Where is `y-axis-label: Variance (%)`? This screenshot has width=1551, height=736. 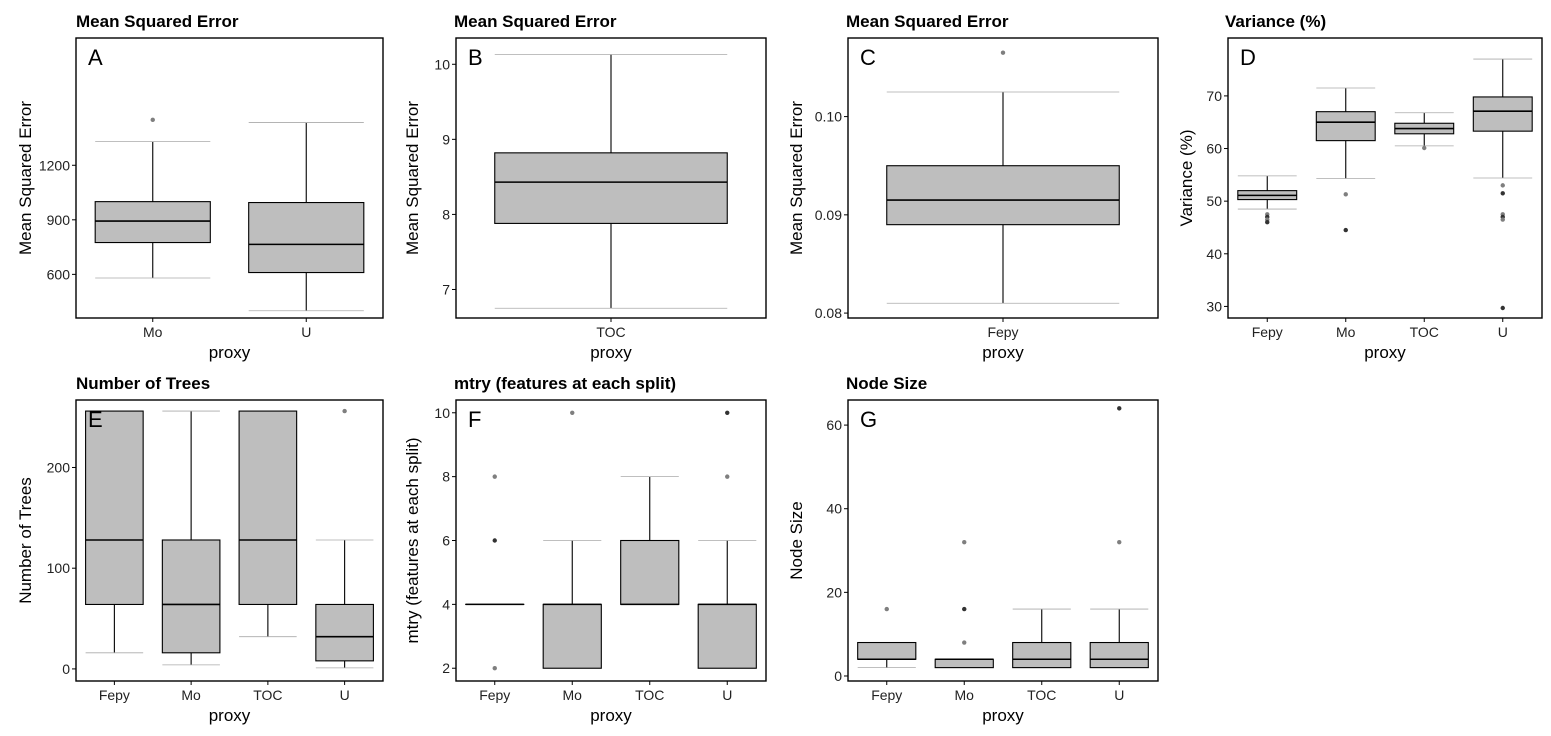
y-axis-label: Variance (%) is located at coordinates (1186, 178).